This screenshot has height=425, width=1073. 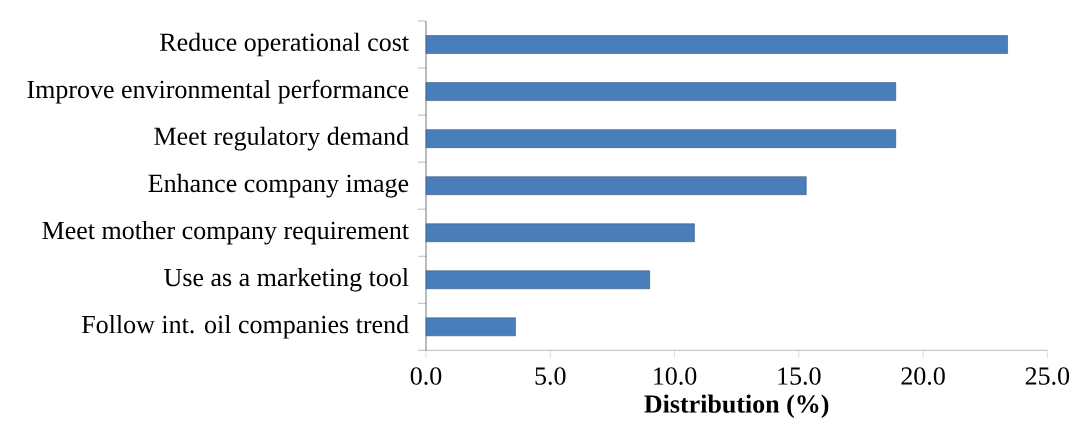 What do you see at coordinates (736, 406) in the screenshot?
I see `x-axis-title: Distribution (%)` at bounding box center [736, 406].